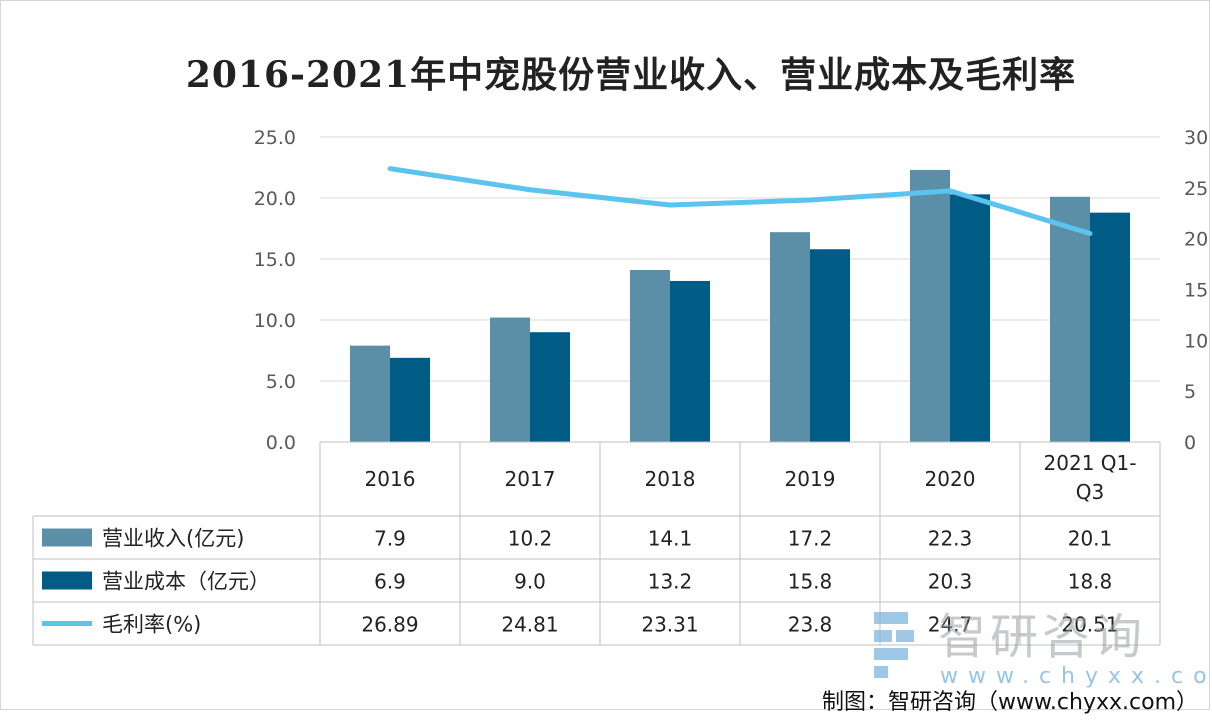  Describe the element at coordinates (810, 625) in the screenshot. I see `data-label: 23.8` at that location.